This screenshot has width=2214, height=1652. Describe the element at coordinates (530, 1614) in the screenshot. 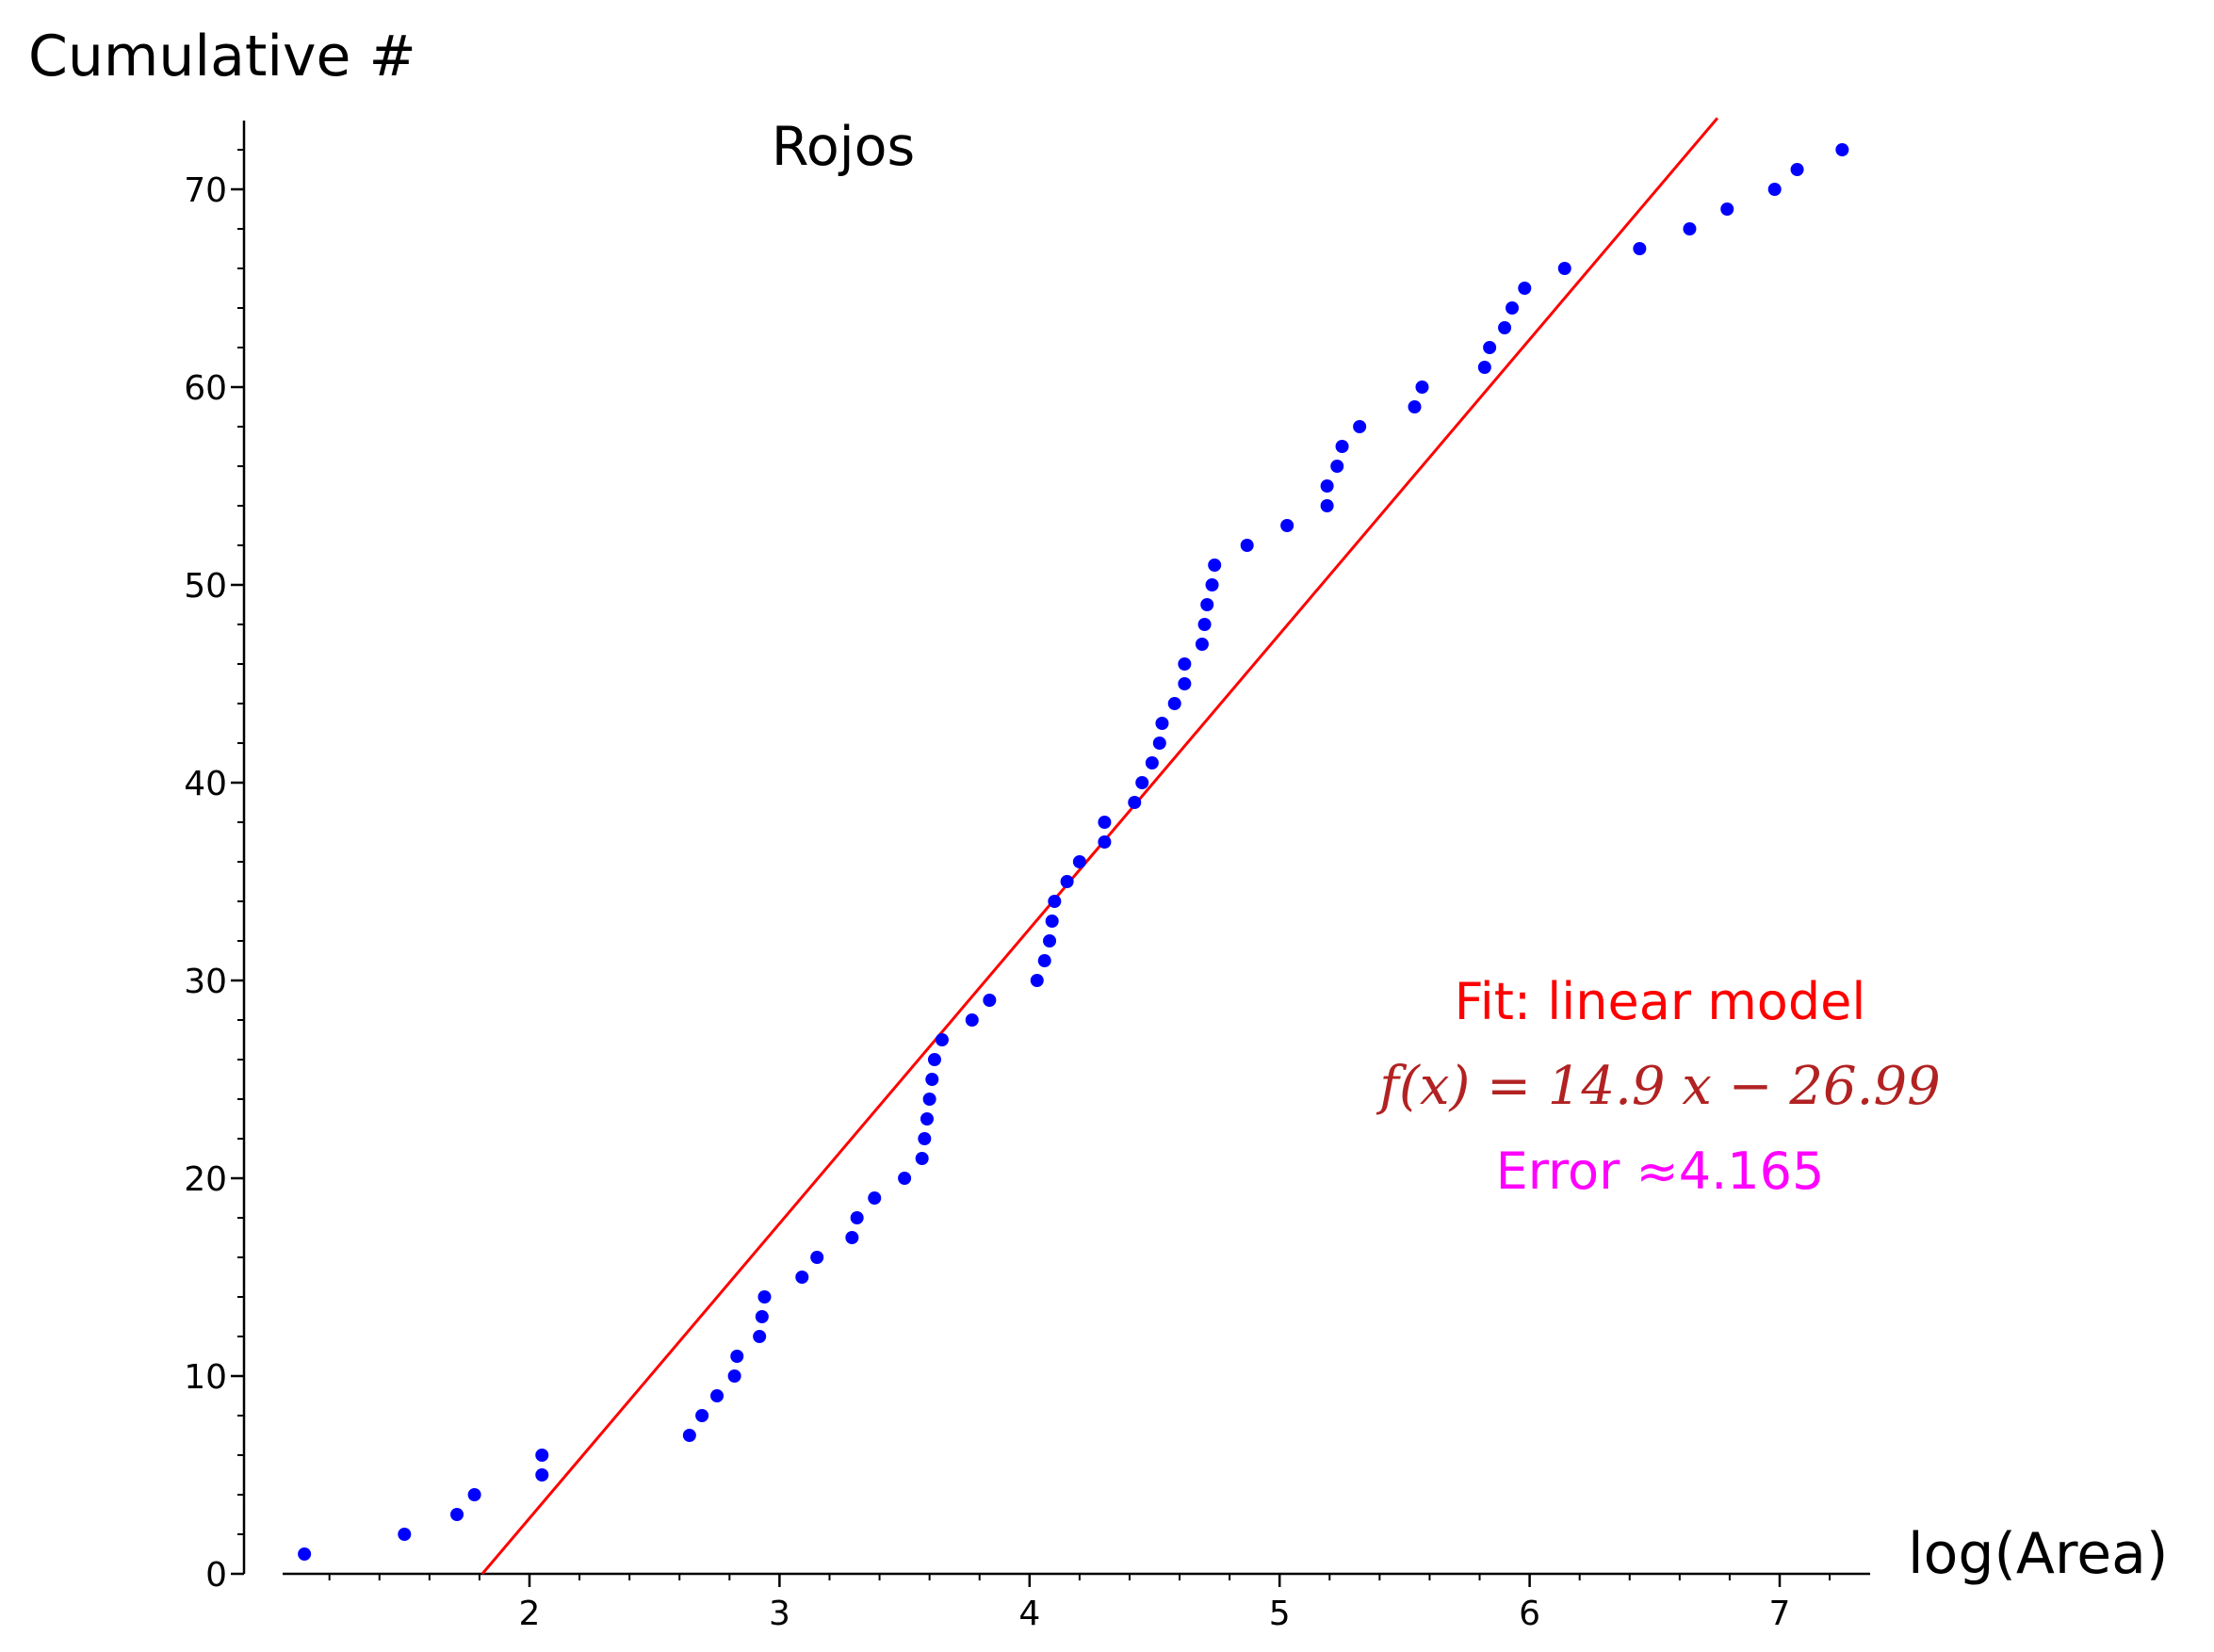

I see `x-tick-label-2: 2` at that location.